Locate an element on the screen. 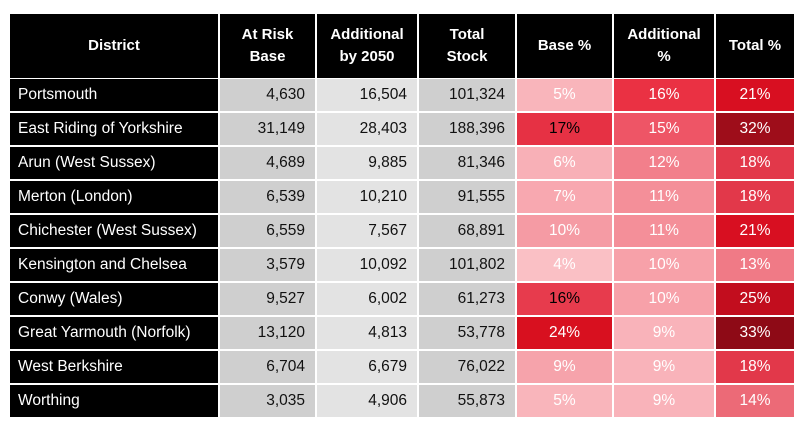 The width and height of the screenshot is (800, 423). table-row: West Berkshire 6,704 6,679 76,022 9% 9% 18% is located at coordinates (402, 368).